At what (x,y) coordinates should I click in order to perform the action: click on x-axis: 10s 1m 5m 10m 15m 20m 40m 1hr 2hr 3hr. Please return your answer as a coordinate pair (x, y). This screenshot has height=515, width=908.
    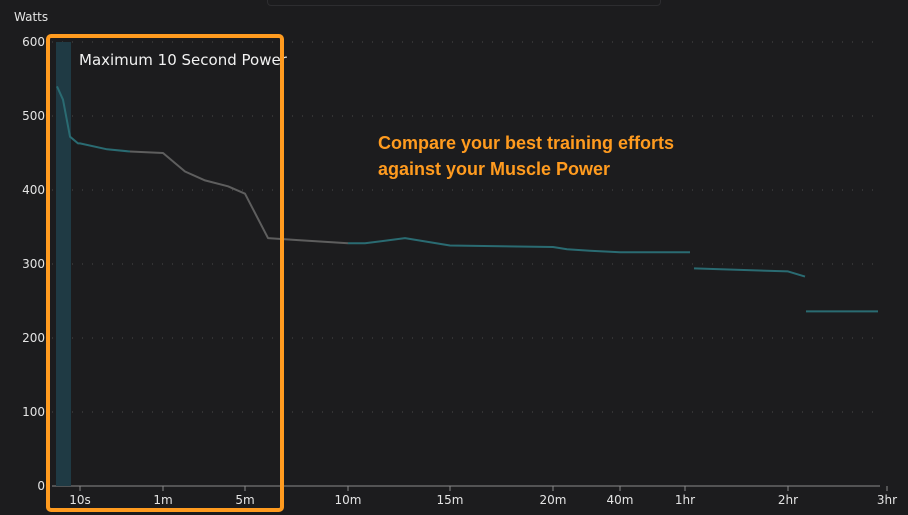
    Looking at the image, I should click on (483, 496).